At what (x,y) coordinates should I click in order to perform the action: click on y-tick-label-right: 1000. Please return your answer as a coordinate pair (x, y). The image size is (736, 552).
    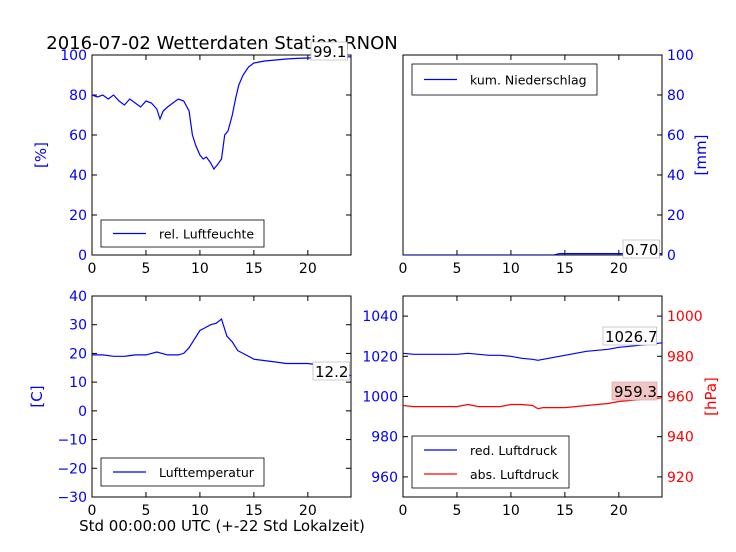
    Looking at the image, I should click on (685, 317).